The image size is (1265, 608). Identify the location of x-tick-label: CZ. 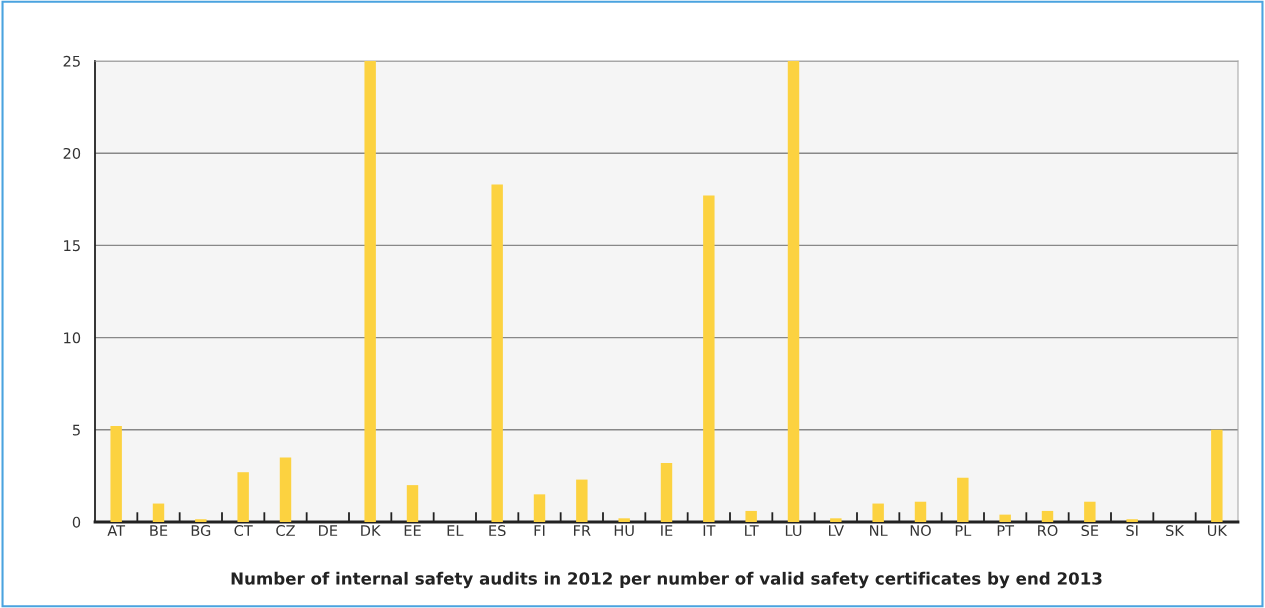
(285, 531).